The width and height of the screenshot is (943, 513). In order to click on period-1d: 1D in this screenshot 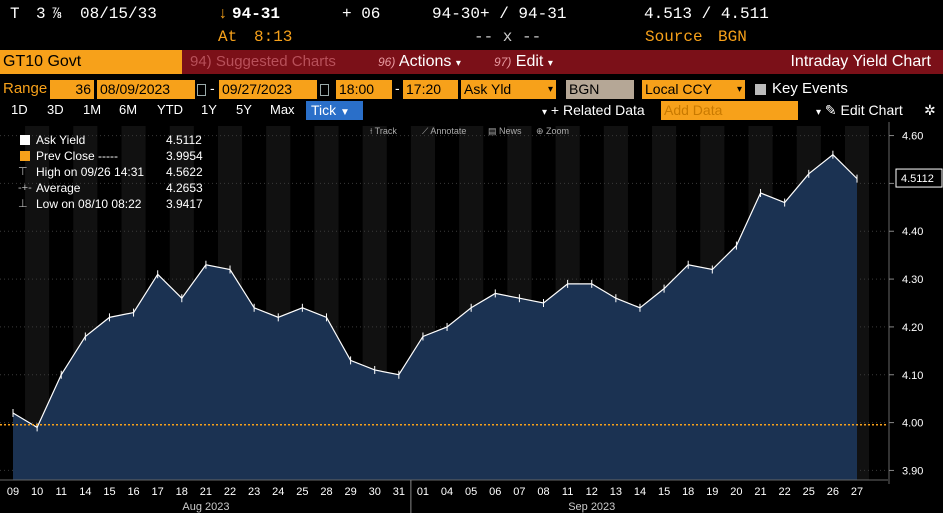, I will do `click(19, 109)`.